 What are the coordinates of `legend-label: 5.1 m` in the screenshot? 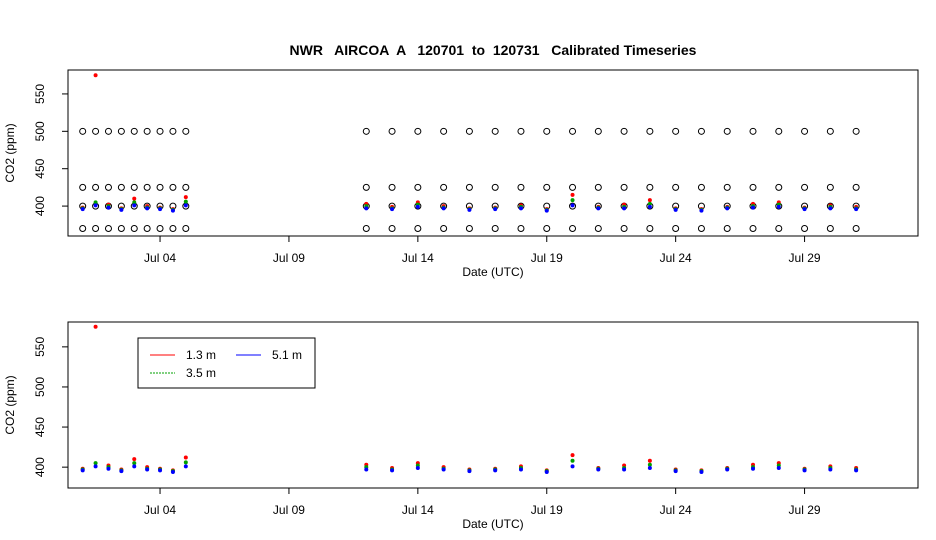 It's located at (287, 355).